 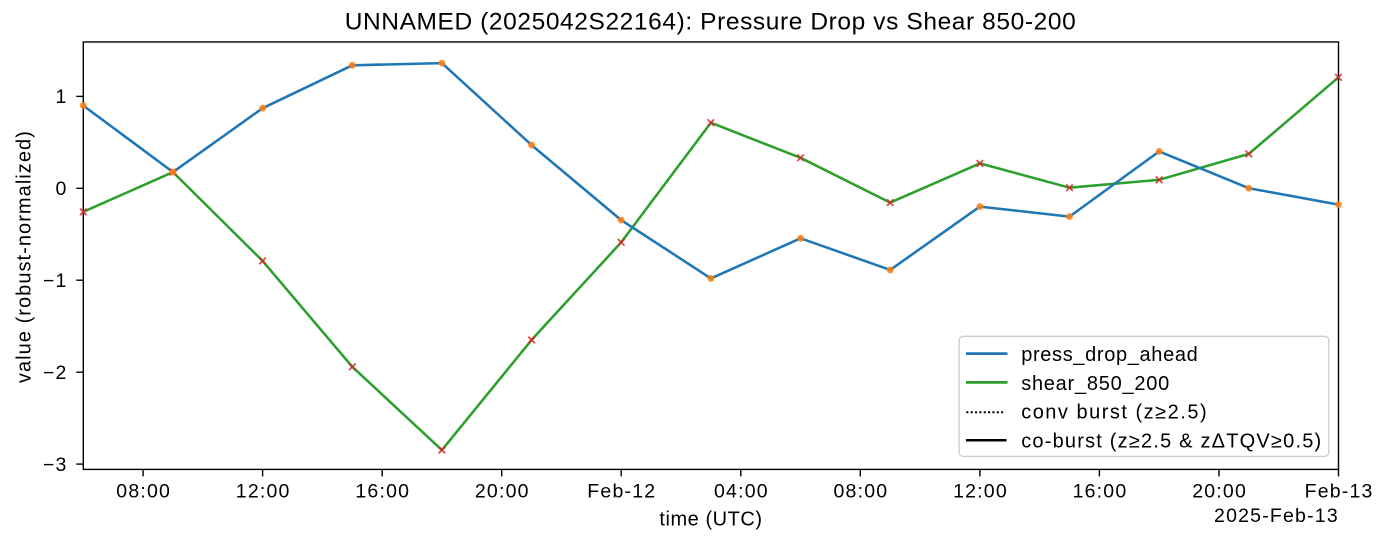 I want to click on svg-text: conv burst (z≥2.5), so click(x=1114, y=413).